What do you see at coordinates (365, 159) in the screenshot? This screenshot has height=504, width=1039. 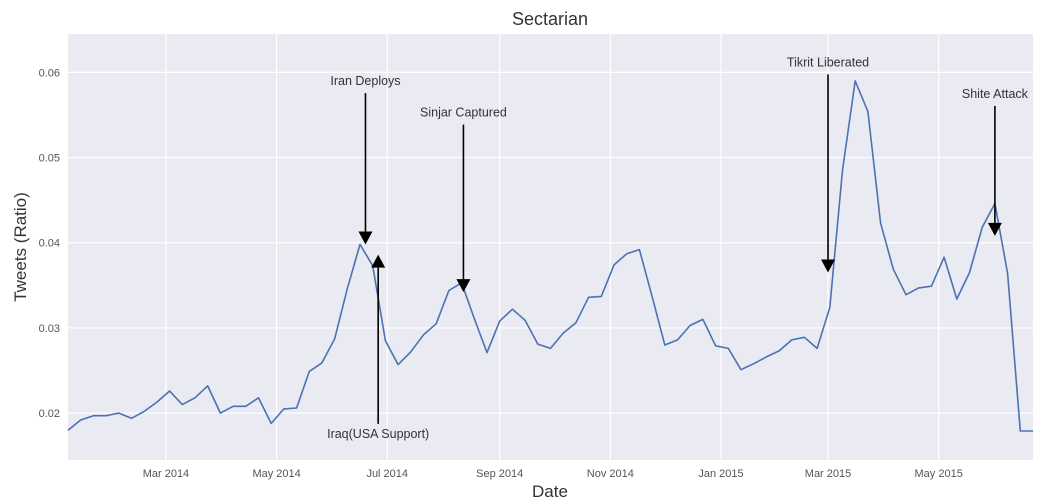 I see `annotation: Iran Deploys` at bounding box center [365, 159].